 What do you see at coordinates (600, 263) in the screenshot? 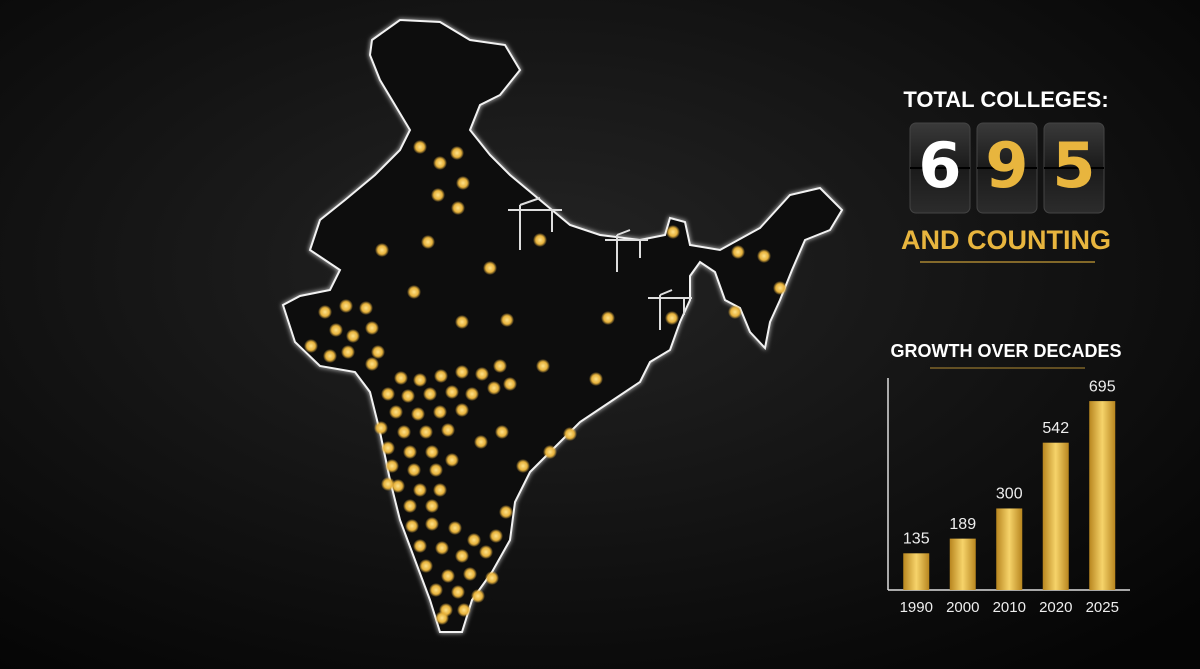
I see `construction-icons` at bounding box center [600, 263].